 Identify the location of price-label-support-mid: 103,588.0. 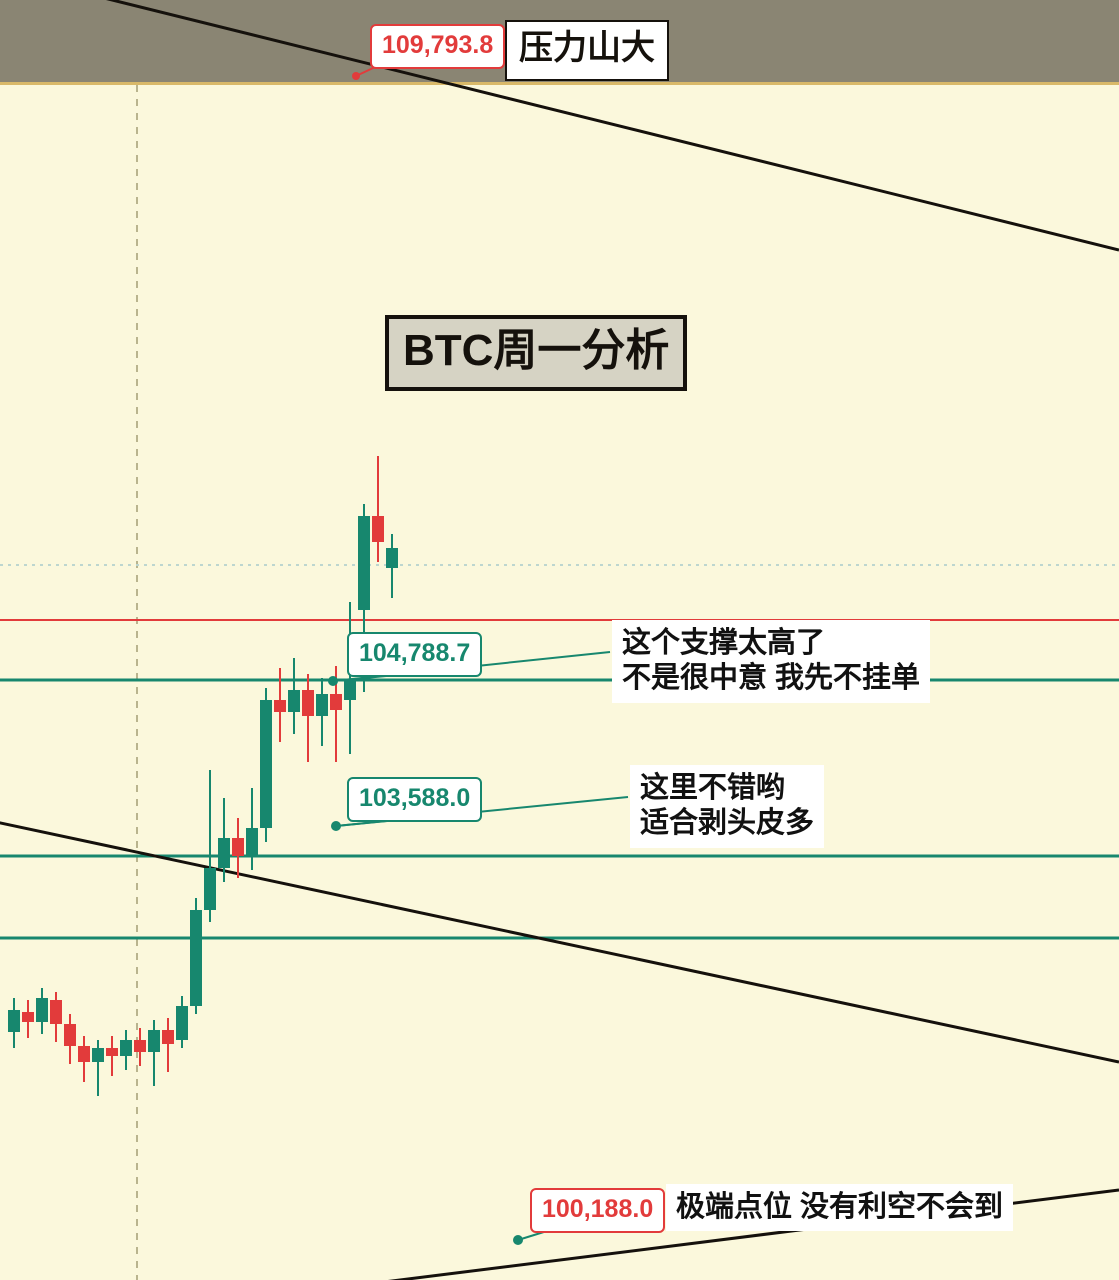
(415, 799).